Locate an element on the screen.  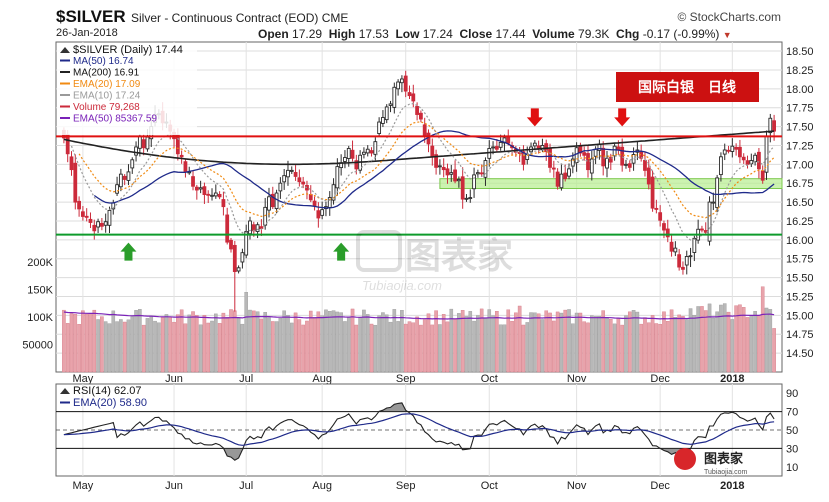
volume-label: Volume is located at coordinates (553, 34).